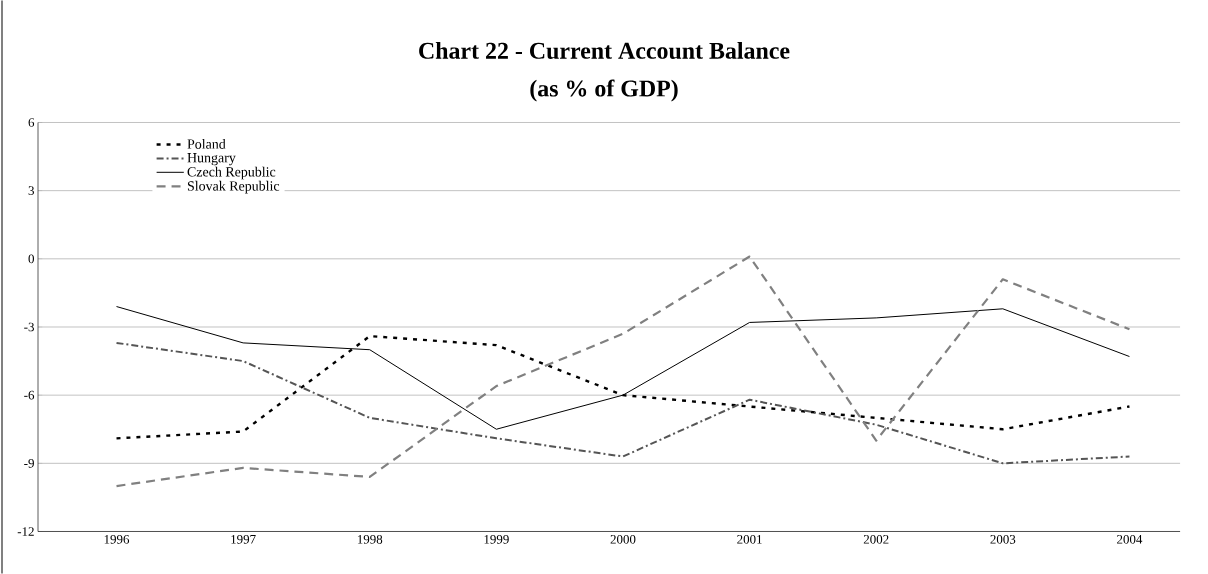 The image size is (1208, 574). What do you see at coordinates (243, 539) in the screenshot?
I see `x-tick-label: 1997` at bounding box center [243, 539].